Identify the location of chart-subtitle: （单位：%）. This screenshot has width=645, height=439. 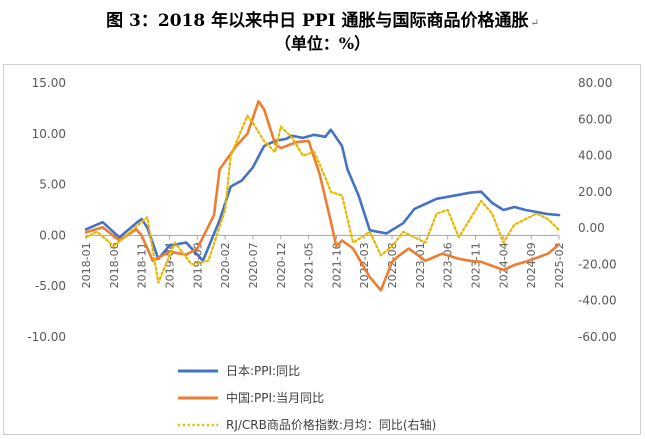
(322, 43).